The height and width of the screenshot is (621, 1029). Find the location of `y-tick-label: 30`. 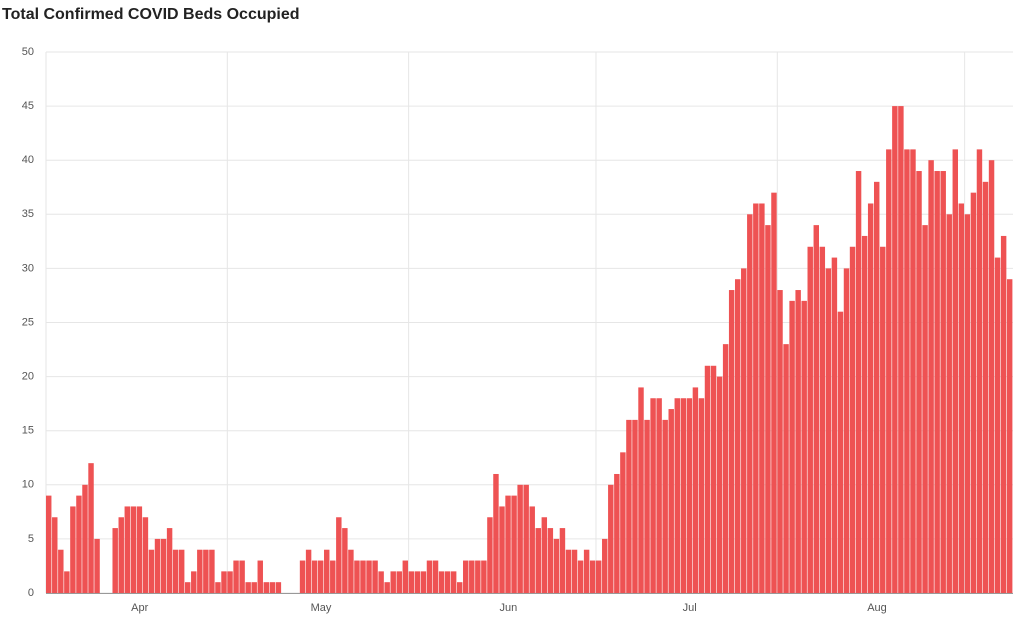

y-tick-label: 30 is located at coordinates (28, 268).